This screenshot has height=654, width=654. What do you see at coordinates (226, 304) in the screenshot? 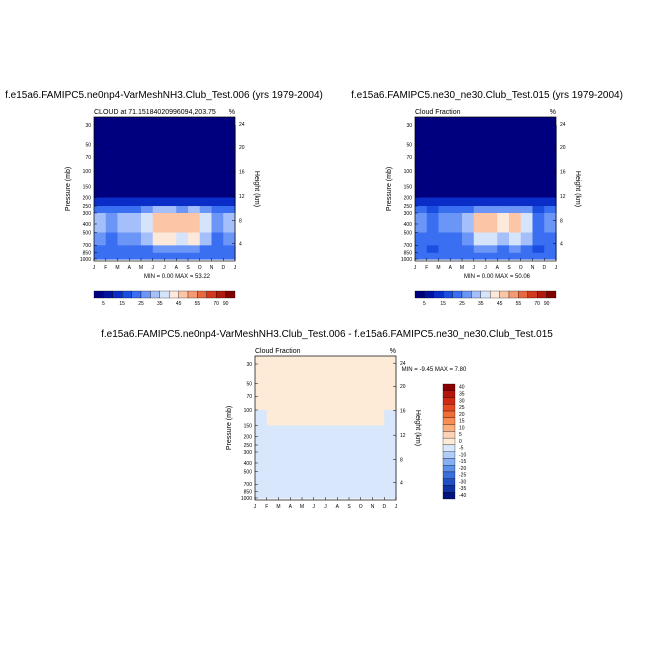
I see `colorbar-label: 90` at bounding box center [226, 304].